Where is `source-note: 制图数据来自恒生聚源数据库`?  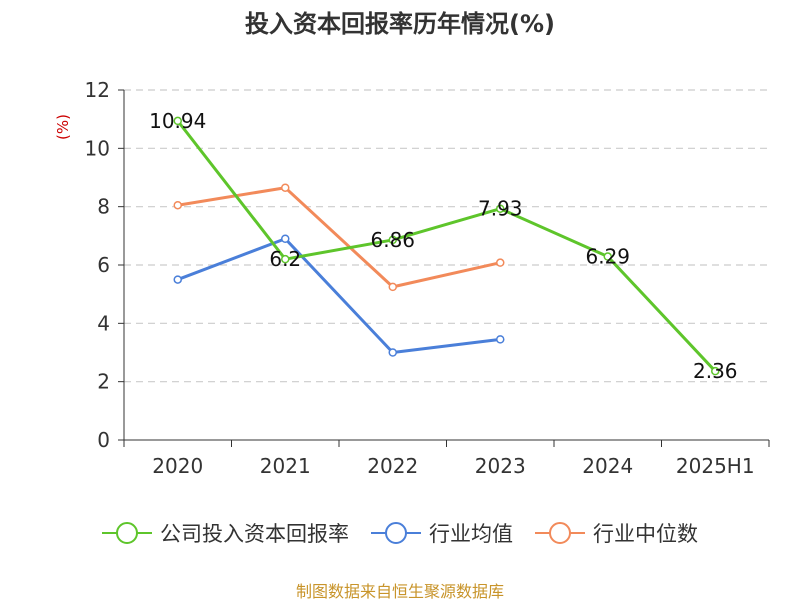
source-note: 制图数据来自恒生聚源数据库 is located at coordinates (399, 591).